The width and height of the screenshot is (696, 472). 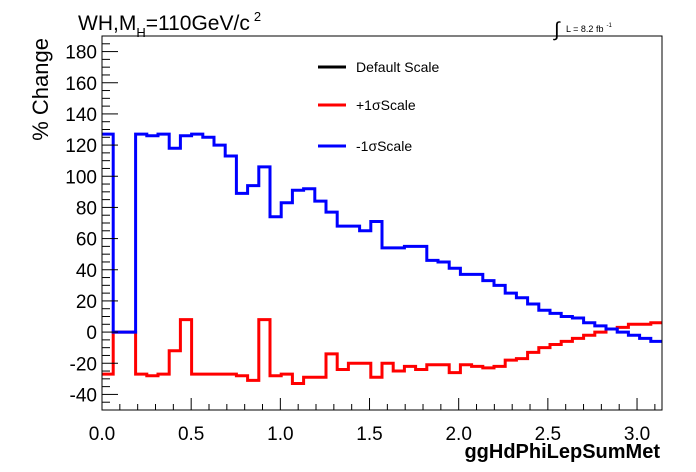 What do you see at coordinates (637, 434) in the screenshot?
I see `x-tick-label: 3.0` at bounding box center [637, 434].